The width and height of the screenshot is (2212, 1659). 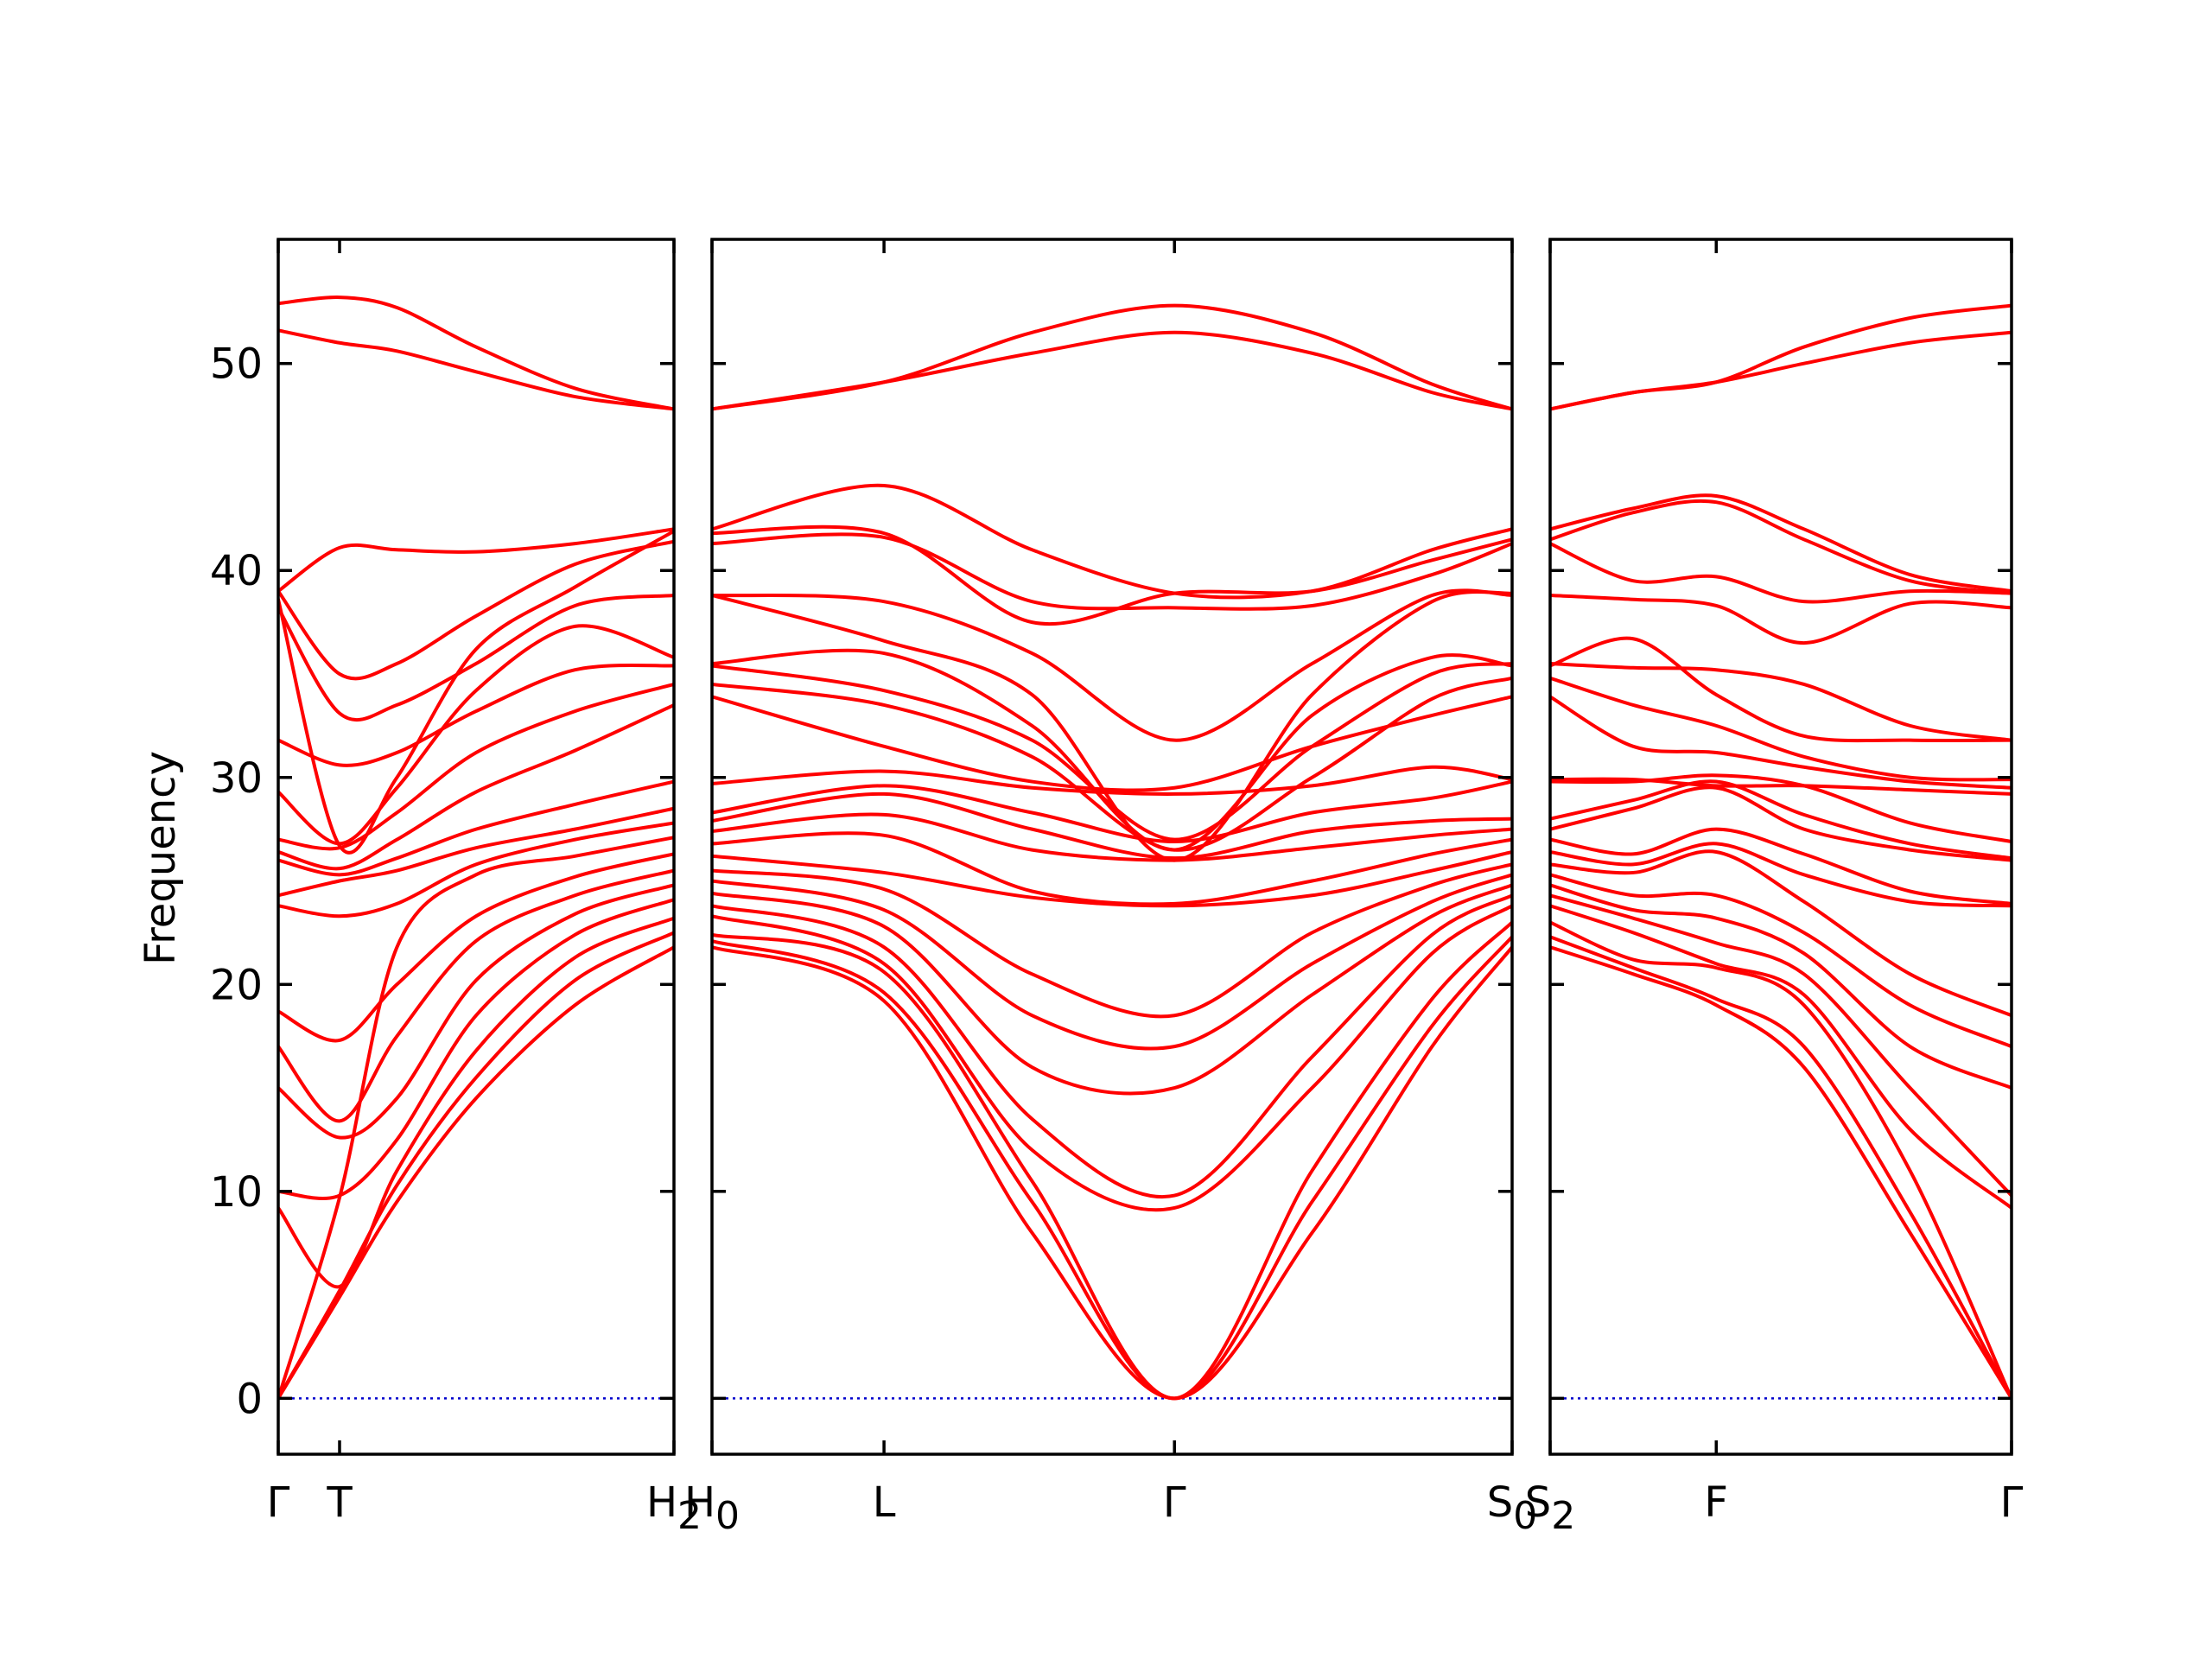 What do you see at coordinates (236, 364) in the screenshot?
I see `y-tick-label: 50` at bounding box center [236, 364].